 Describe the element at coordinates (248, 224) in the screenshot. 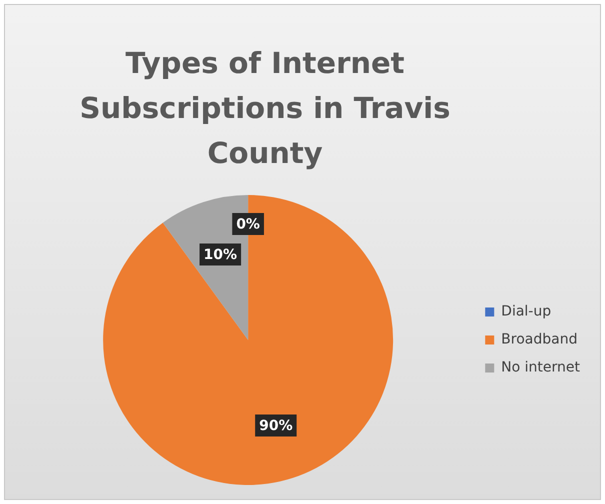

I see `text: 0%` at that location.